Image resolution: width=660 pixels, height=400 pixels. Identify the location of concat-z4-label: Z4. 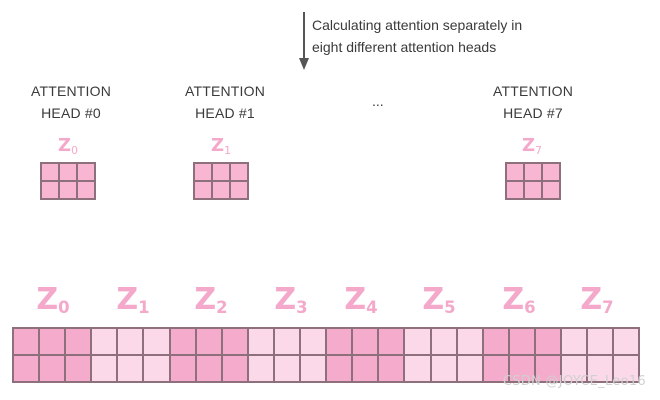
(361, 300).